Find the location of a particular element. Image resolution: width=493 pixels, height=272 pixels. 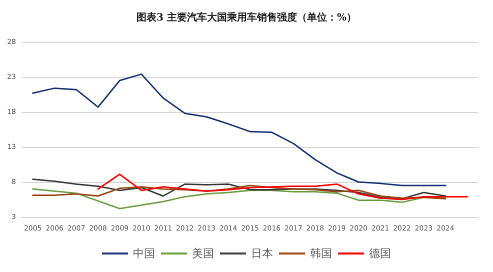

chart-title: 图表3 主要汽车大国乘用车销售强度（单位：%） is located at coordinates (246, 18).